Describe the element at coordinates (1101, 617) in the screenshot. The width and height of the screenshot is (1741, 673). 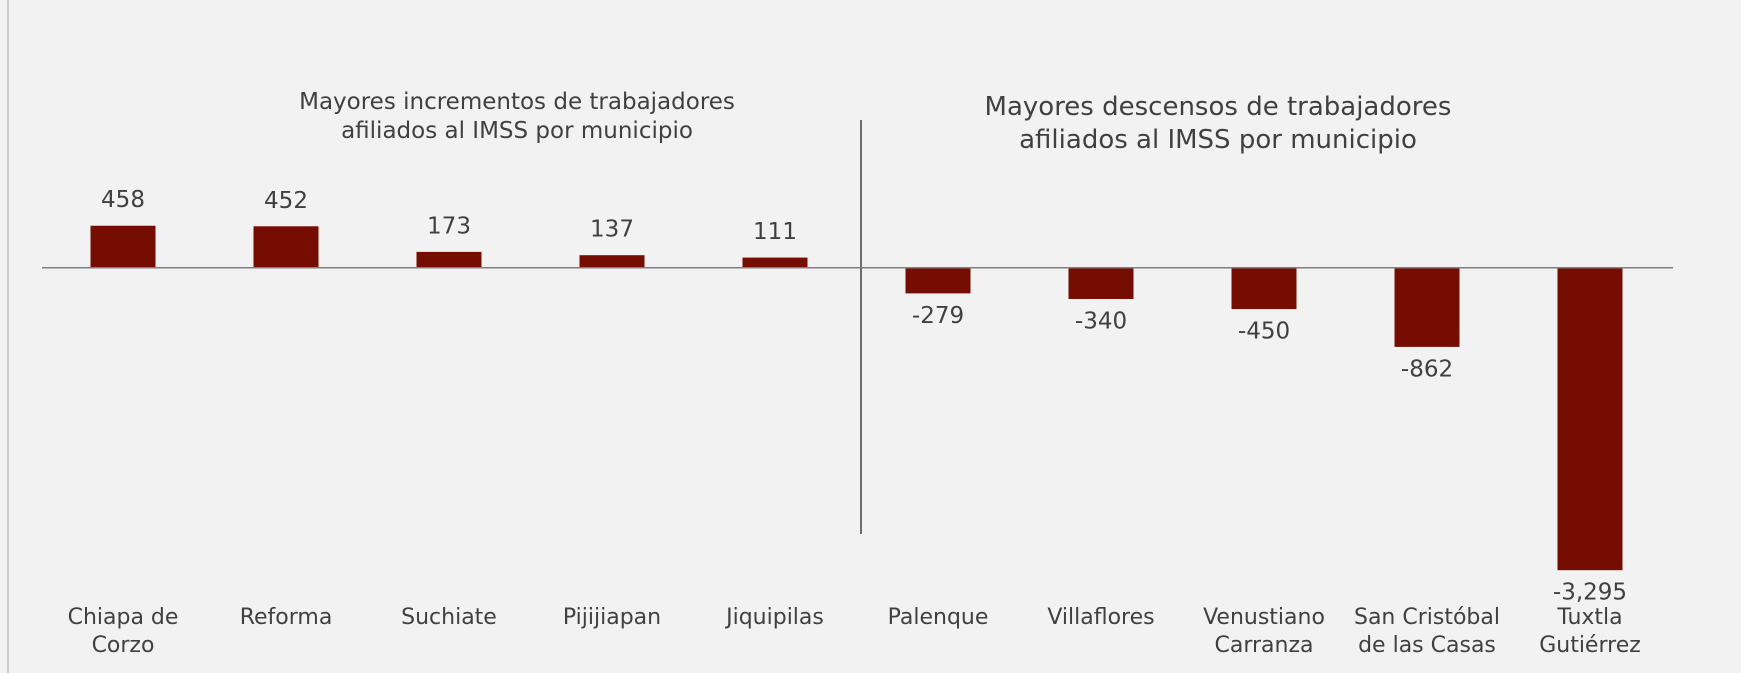
I see `x-tick-label: Villaflores` at that location.